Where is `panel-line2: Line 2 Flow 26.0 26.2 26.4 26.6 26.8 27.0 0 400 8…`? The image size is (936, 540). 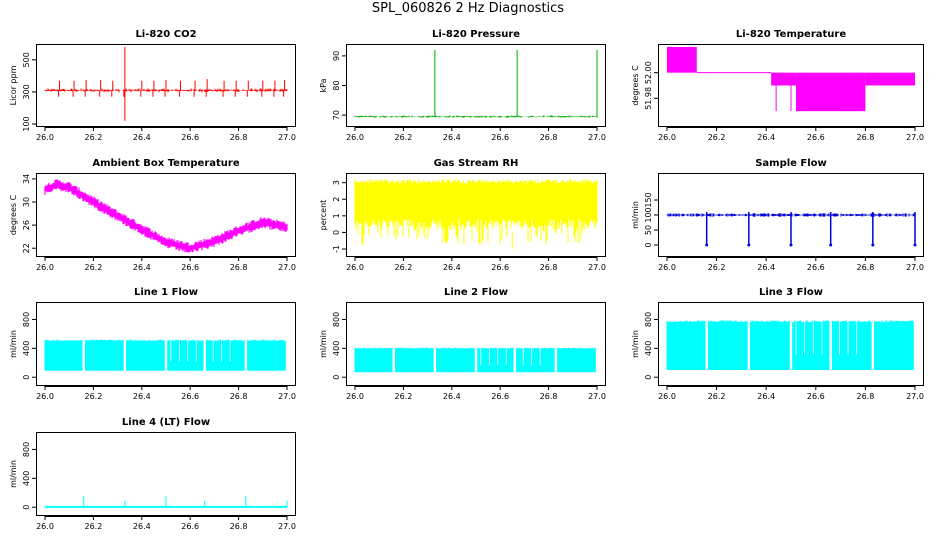 panel-line2: Line 2 Flow 26.0 26.2 26.4 26.6 26.8 27.0 0 400 8… is located at coordinates (462, 344).